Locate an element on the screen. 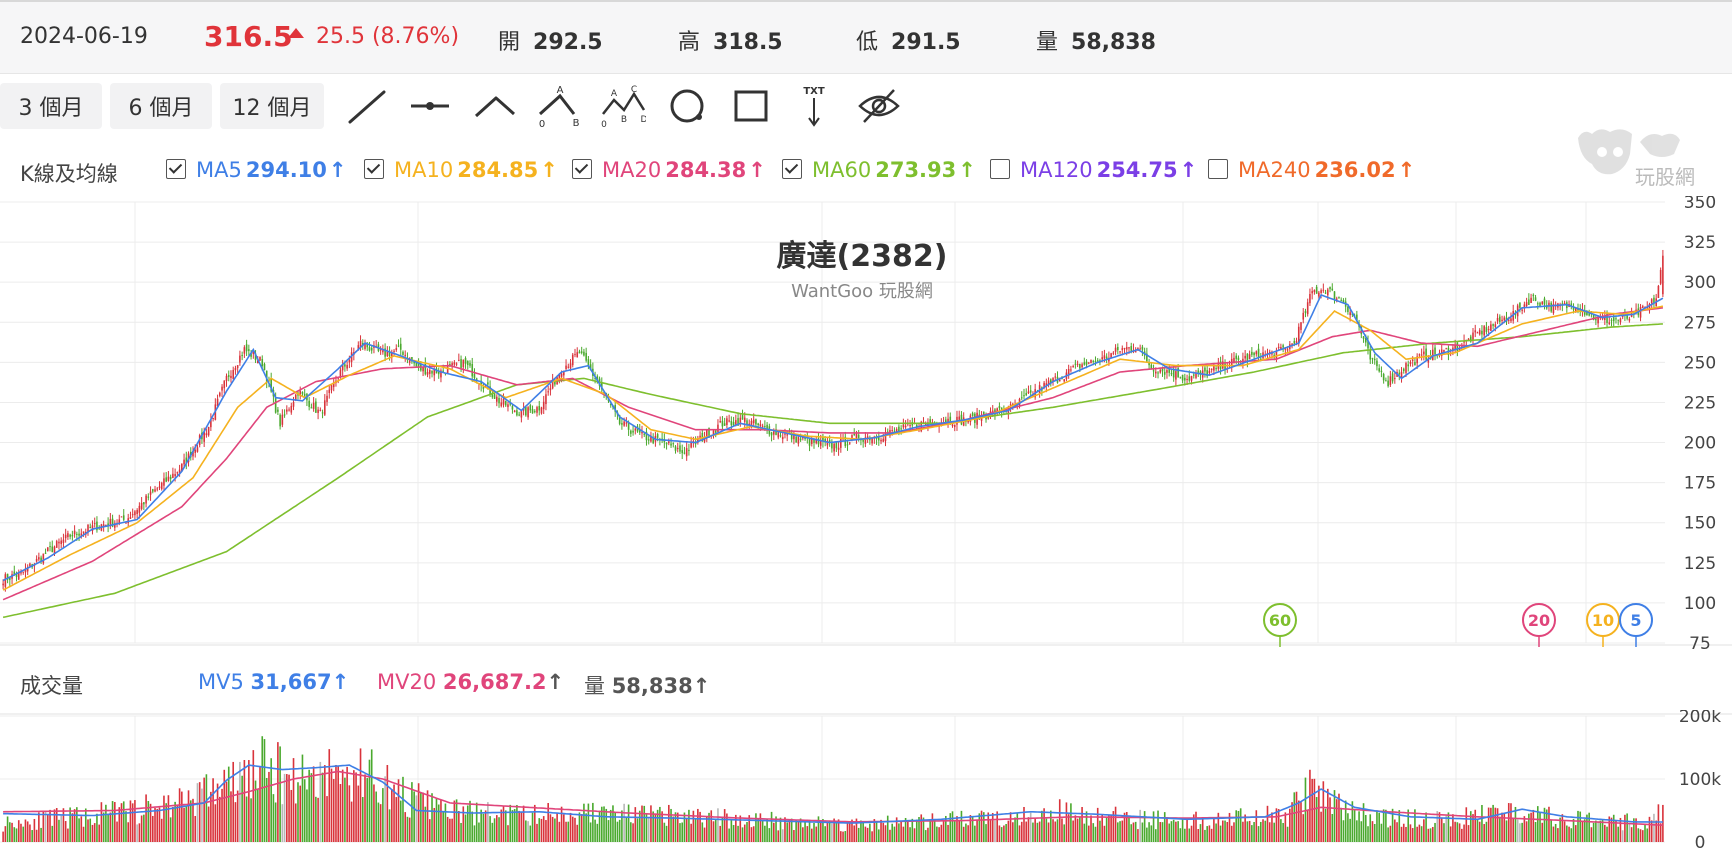  ma5-legend-item: MA5 294.10↑ is located at coordinates (256, 170).